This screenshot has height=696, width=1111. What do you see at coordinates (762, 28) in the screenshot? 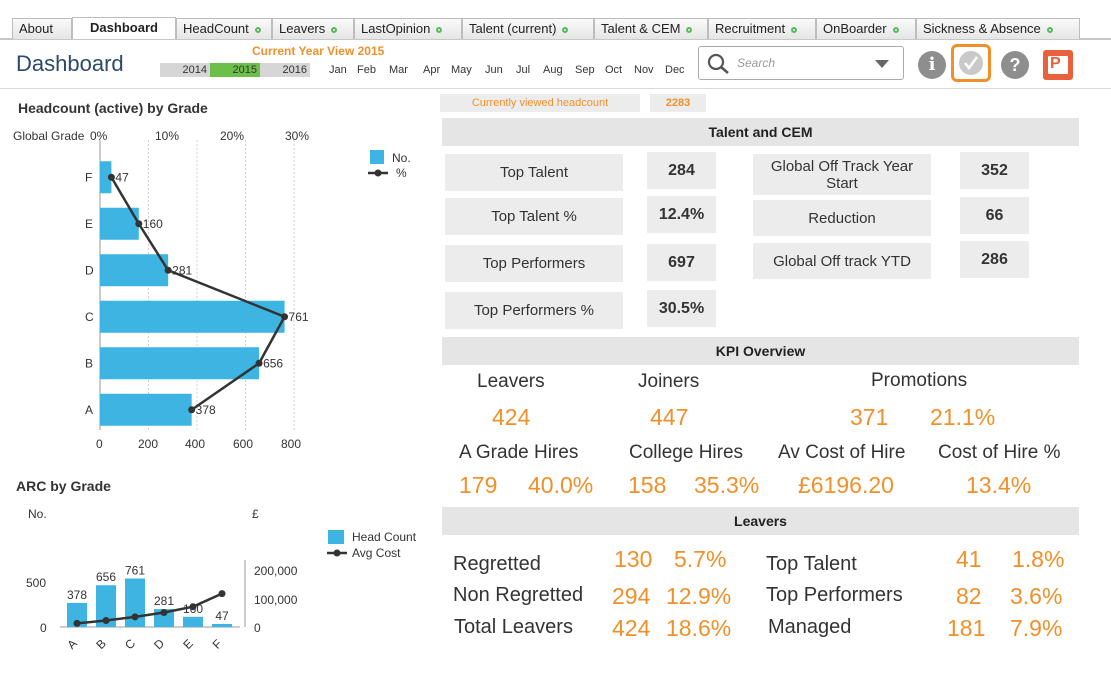
I see `tab-recruitment: Recruitment` at bounding box center [762, 28].